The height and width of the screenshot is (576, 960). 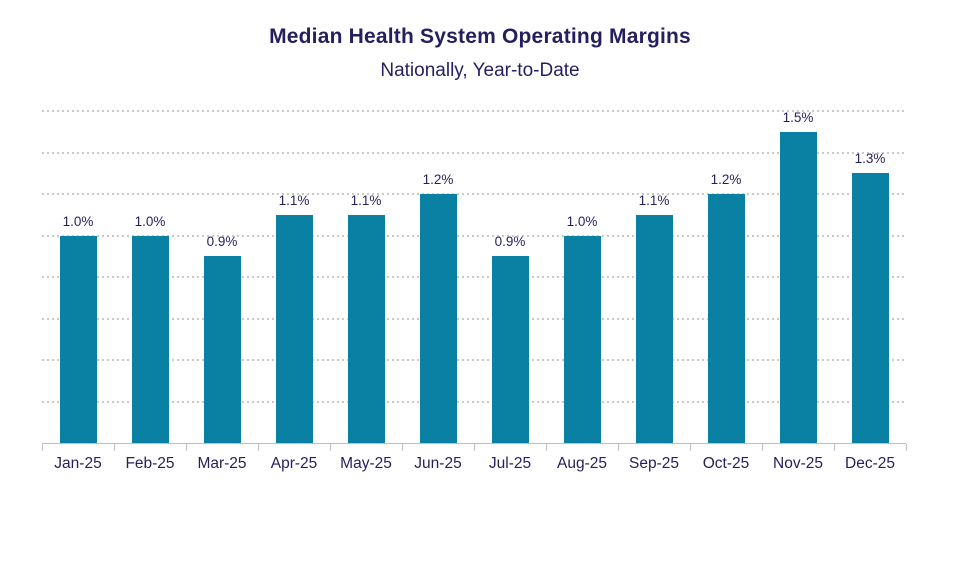 I want to click on x-axis-label: Oct-25, so click(x=726, y=463).